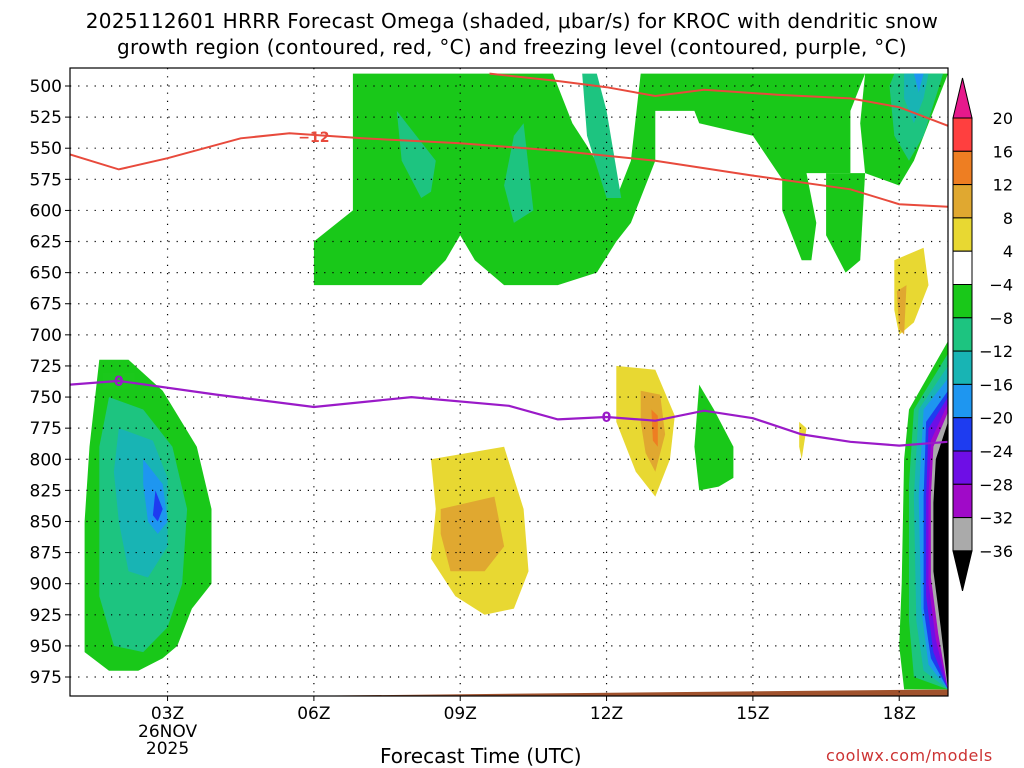  Describe the element at coordinates (46, 274) in the screenshot. I see `ytick-label-650: 650` at that location.